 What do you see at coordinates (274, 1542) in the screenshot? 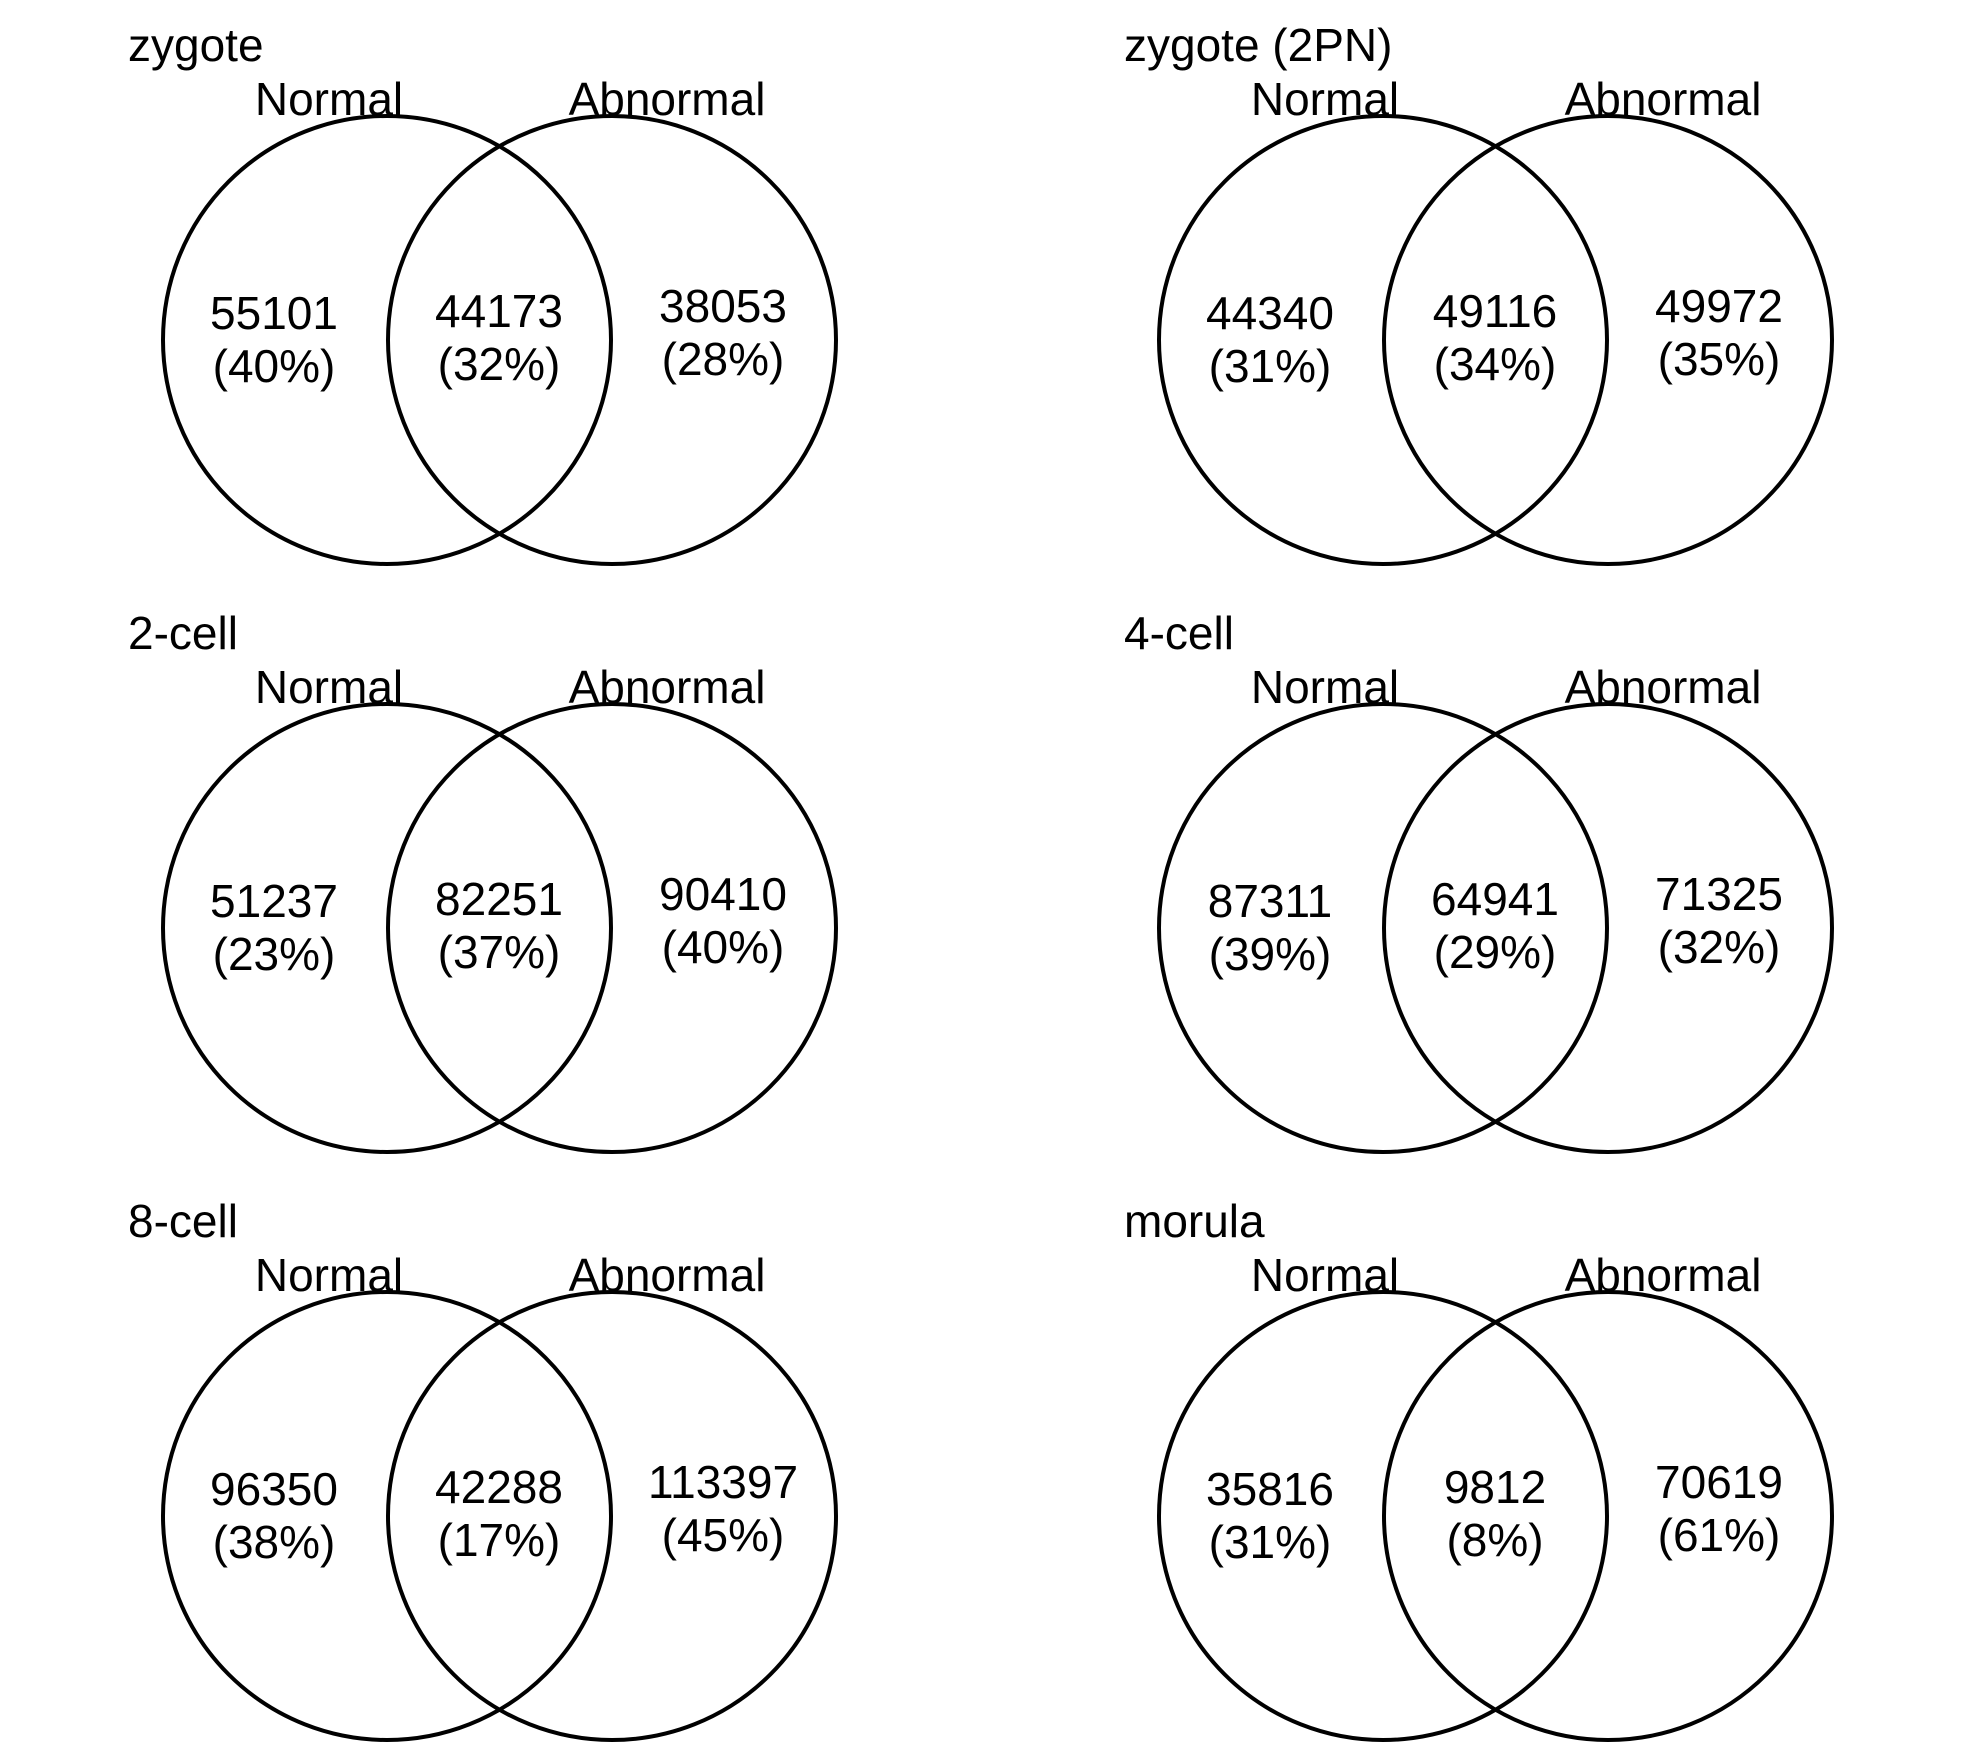
I see `region-percent-normal-only: (38%)` at bounding box center [274, 1542].